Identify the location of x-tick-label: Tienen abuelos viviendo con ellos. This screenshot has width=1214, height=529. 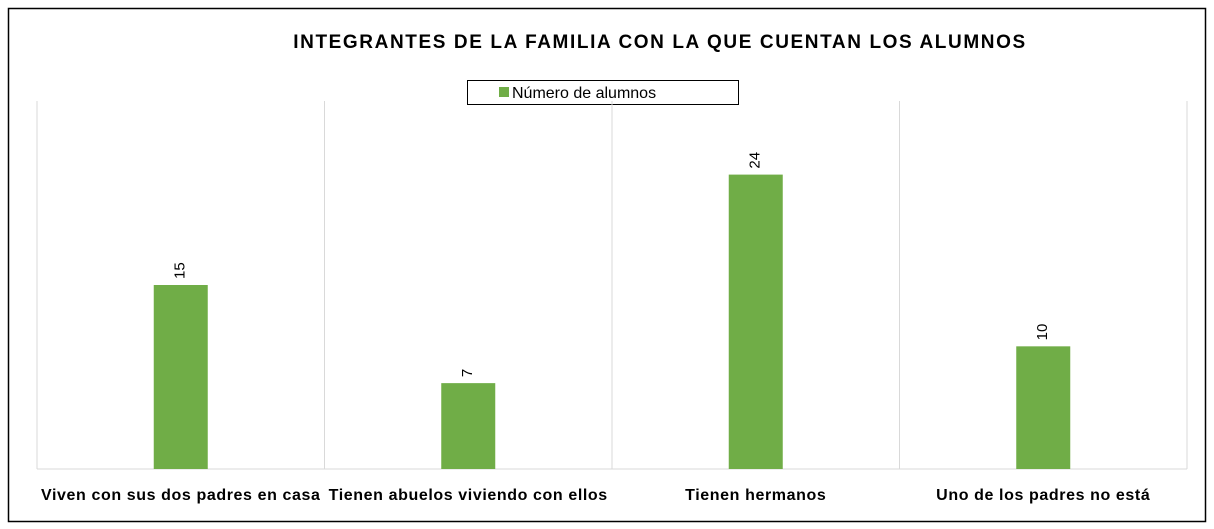
(468, 495).